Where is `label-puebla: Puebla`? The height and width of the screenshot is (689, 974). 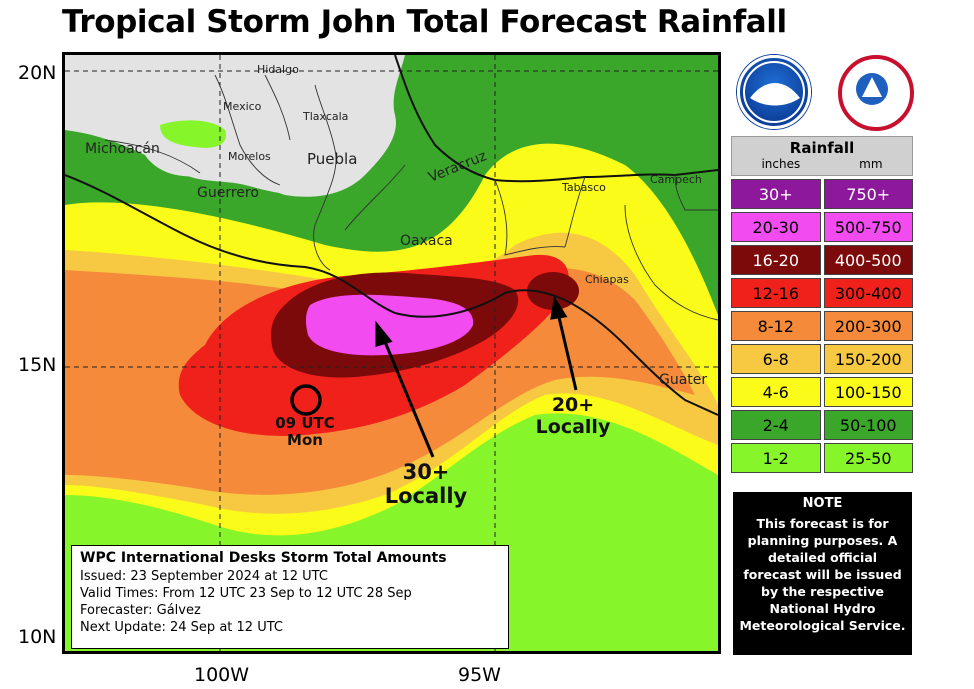 label-puebla: Puebla is located at coordinates (332, 159).